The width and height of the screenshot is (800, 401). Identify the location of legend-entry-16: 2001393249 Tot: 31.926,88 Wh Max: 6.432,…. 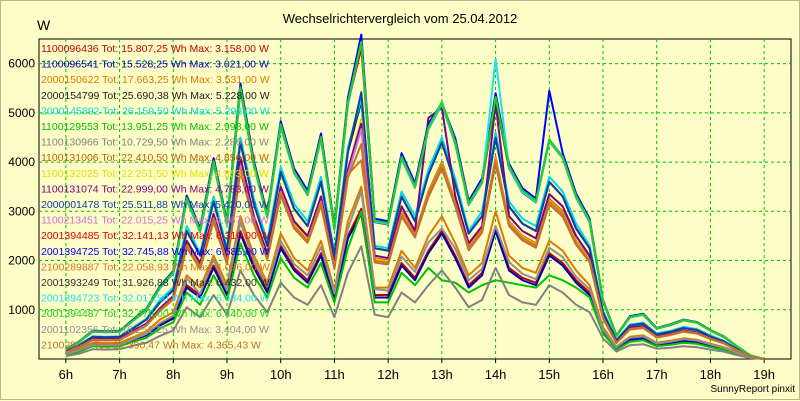
(155, 283).